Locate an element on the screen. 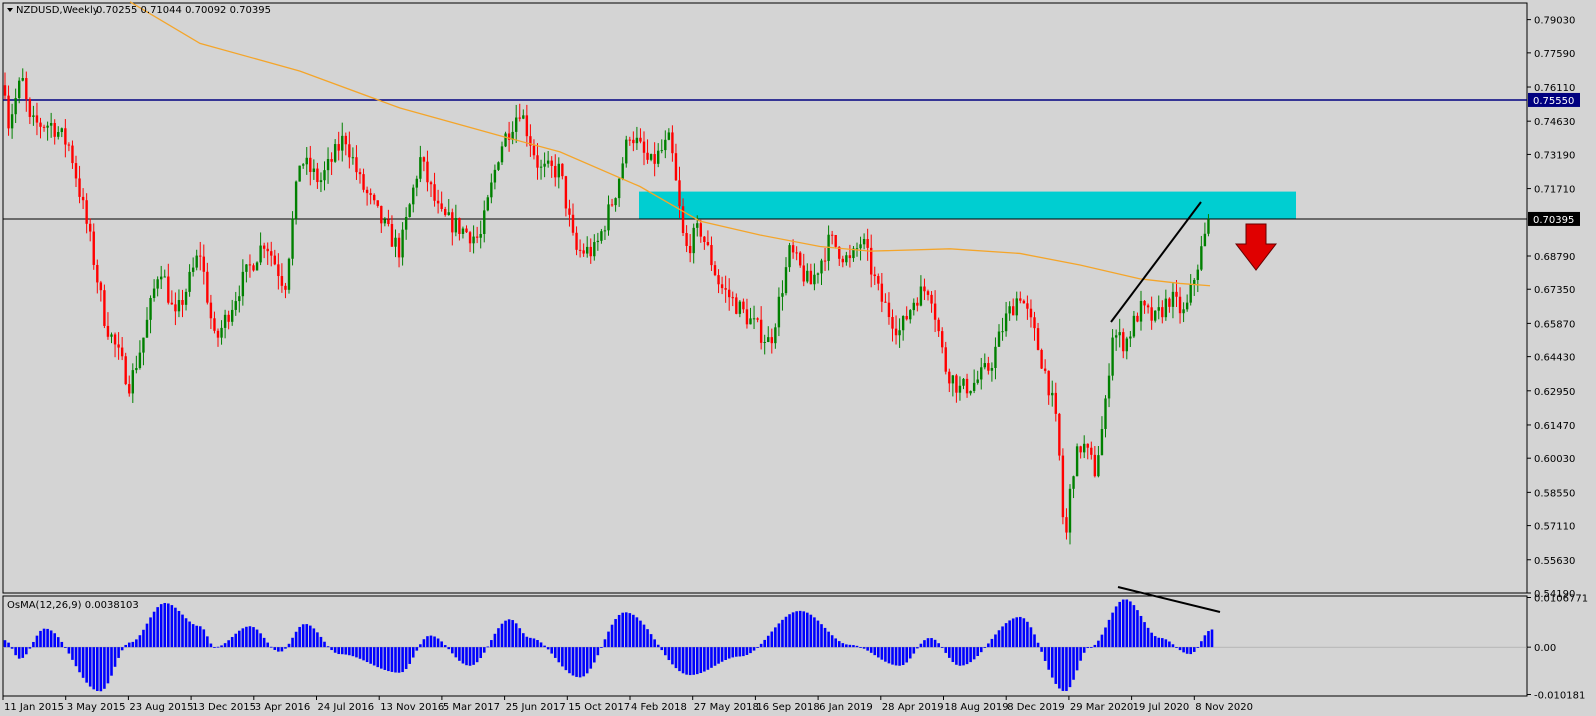  time-tick-label: 16 Sep 2018 is located at coordinates (787, 707).